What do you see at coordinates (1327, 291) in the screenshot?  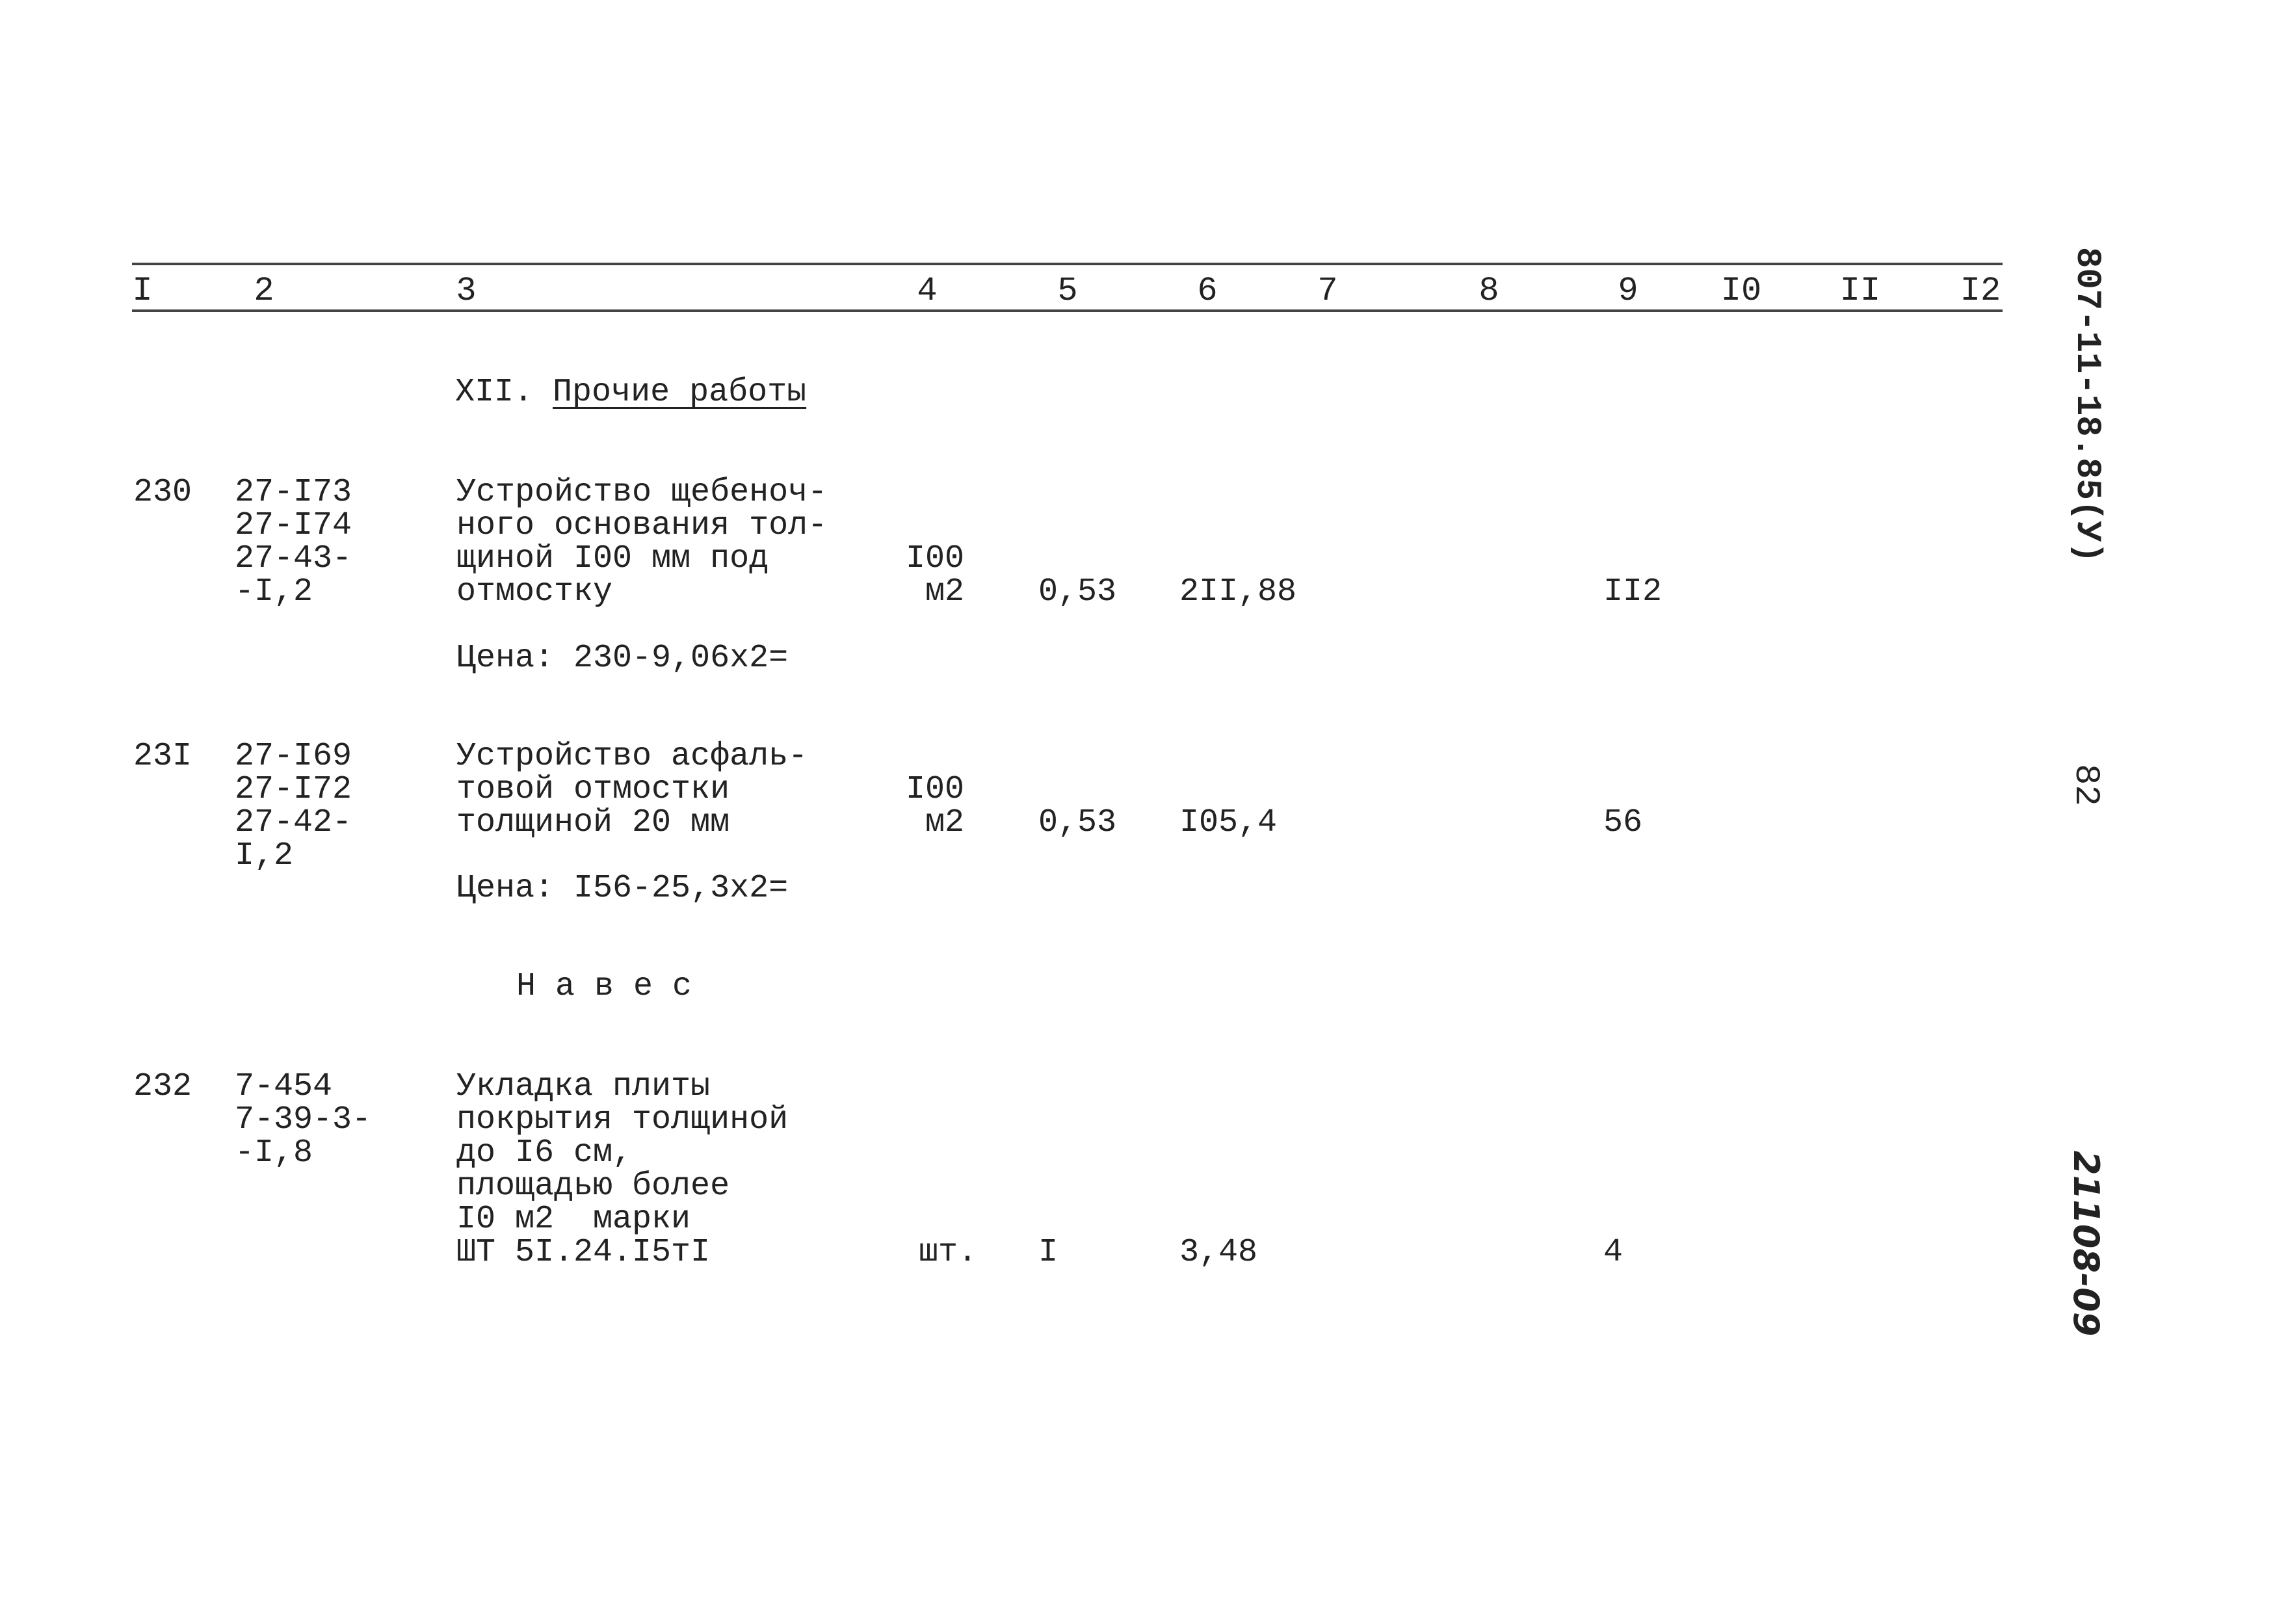 I see `header-col-7: 7` at bounding box center [1327, 291].